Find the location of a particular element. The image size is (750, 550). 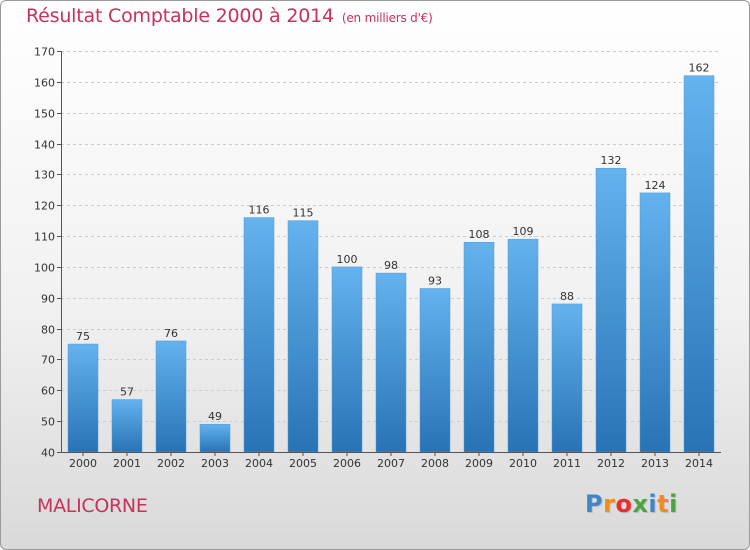

bar-2010 is located at coordinates (523, 345).